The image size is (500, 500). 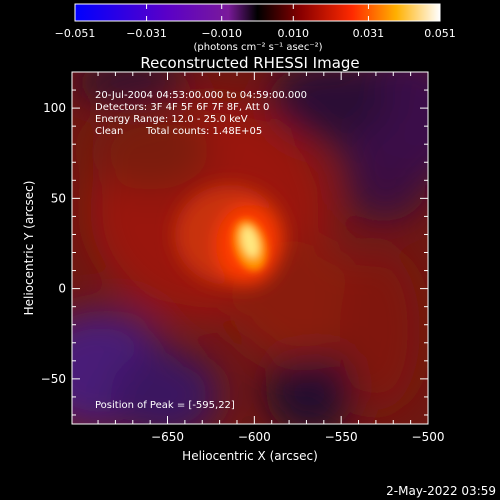 I want to click on x-tick-label: −650, so click(x=167, y=437).